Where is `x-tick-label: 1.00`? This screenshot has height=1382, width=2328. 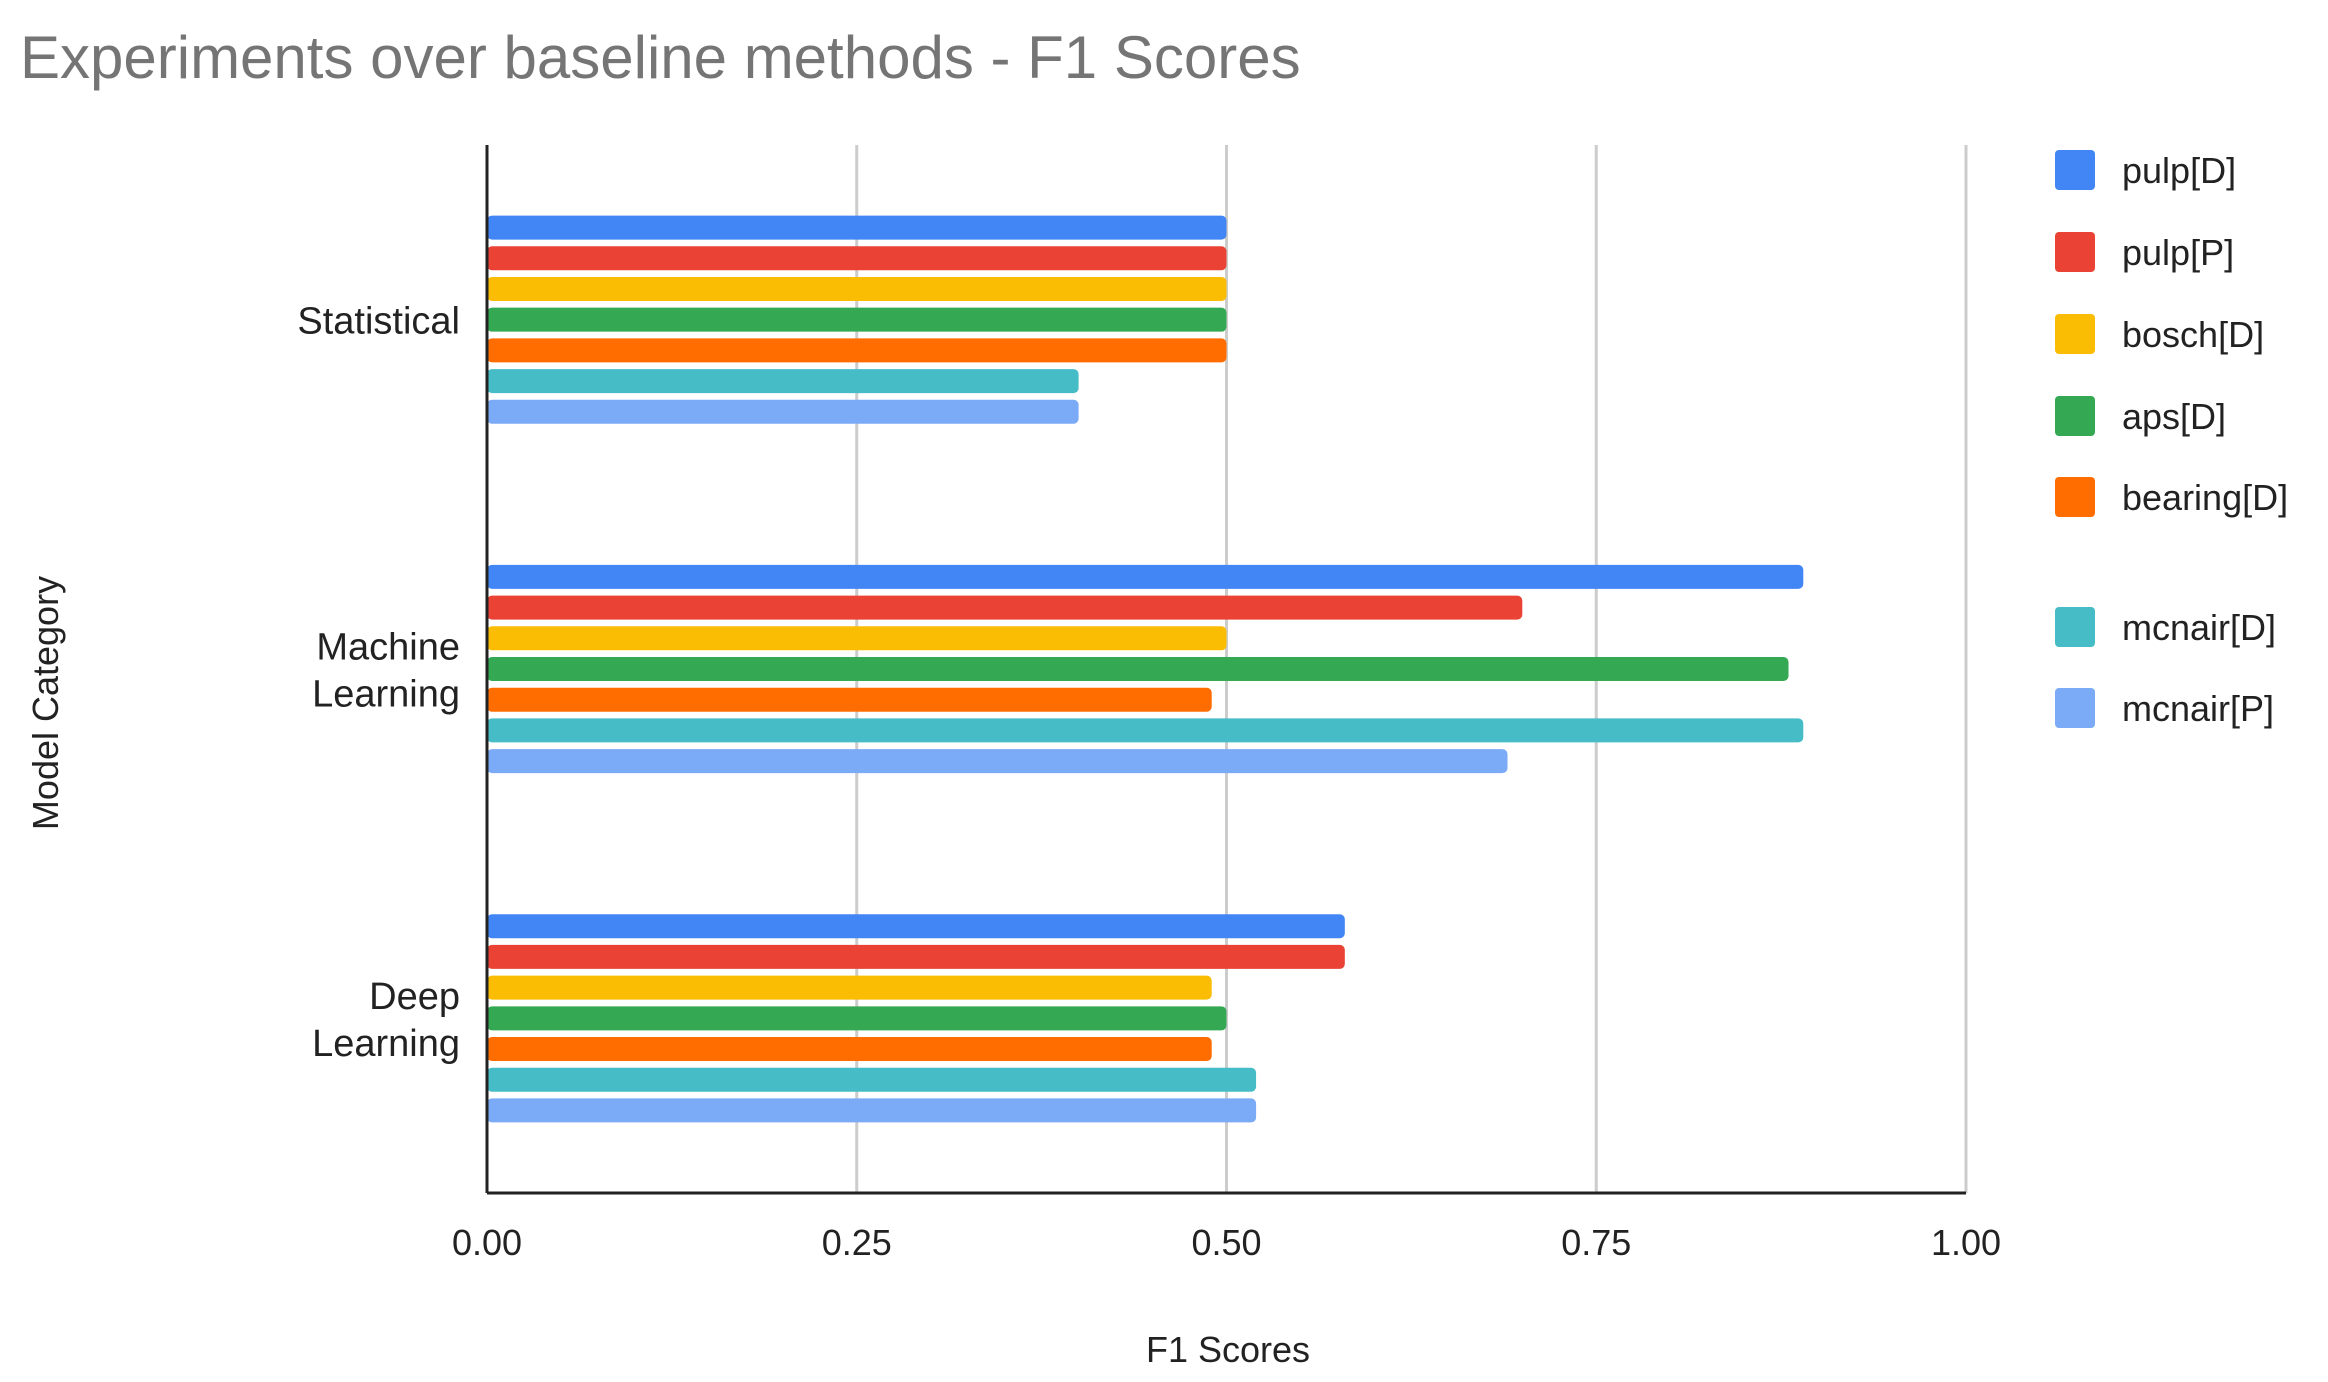 x-tick-label: 1.00 is located at coordinates (1966, 1242).